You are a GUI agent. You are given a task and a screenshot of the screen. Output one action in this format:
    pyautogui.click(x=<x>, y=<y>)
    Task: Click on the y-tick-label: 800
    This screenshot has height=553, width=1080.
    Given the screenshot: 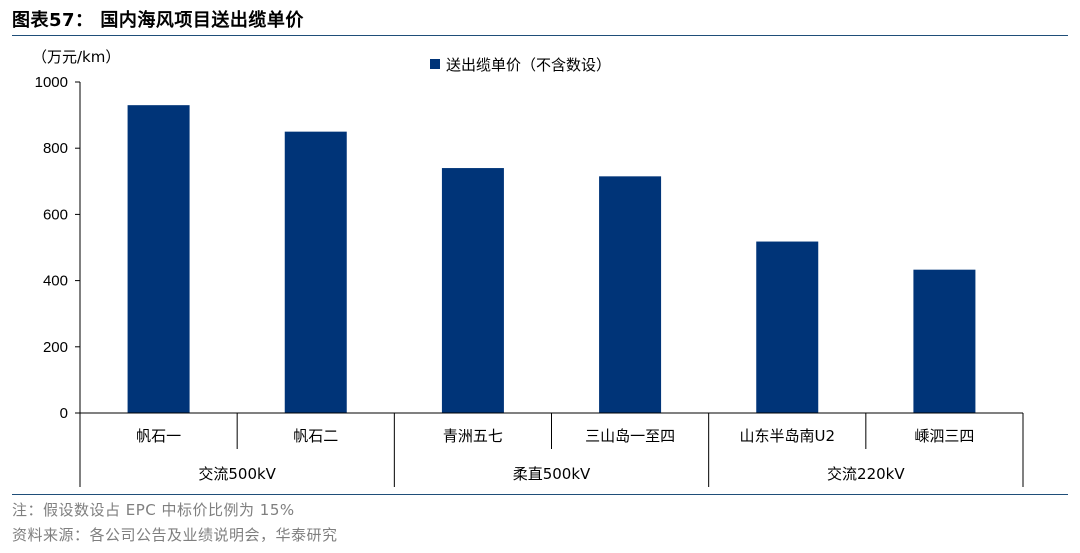 What is the action you would take?
    pyautogui.click(x=55, y=148)
    